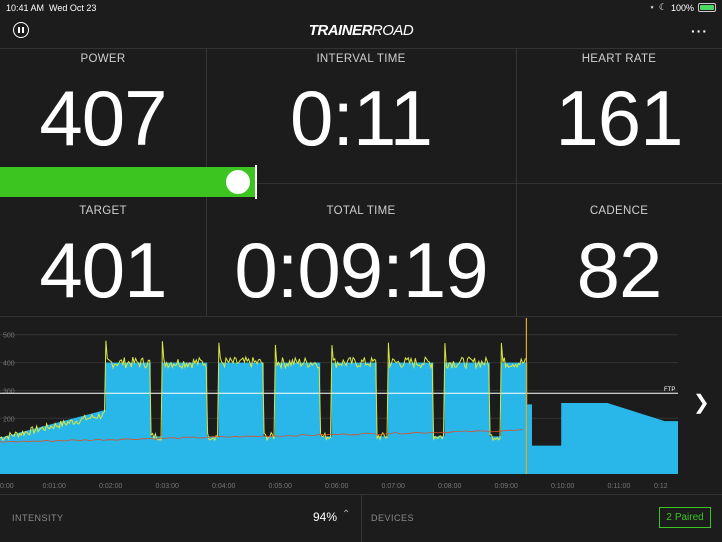 This screenshot has width=722, height=542. I want to click on x-tick-label: 0:05:00, so click(280, 486).